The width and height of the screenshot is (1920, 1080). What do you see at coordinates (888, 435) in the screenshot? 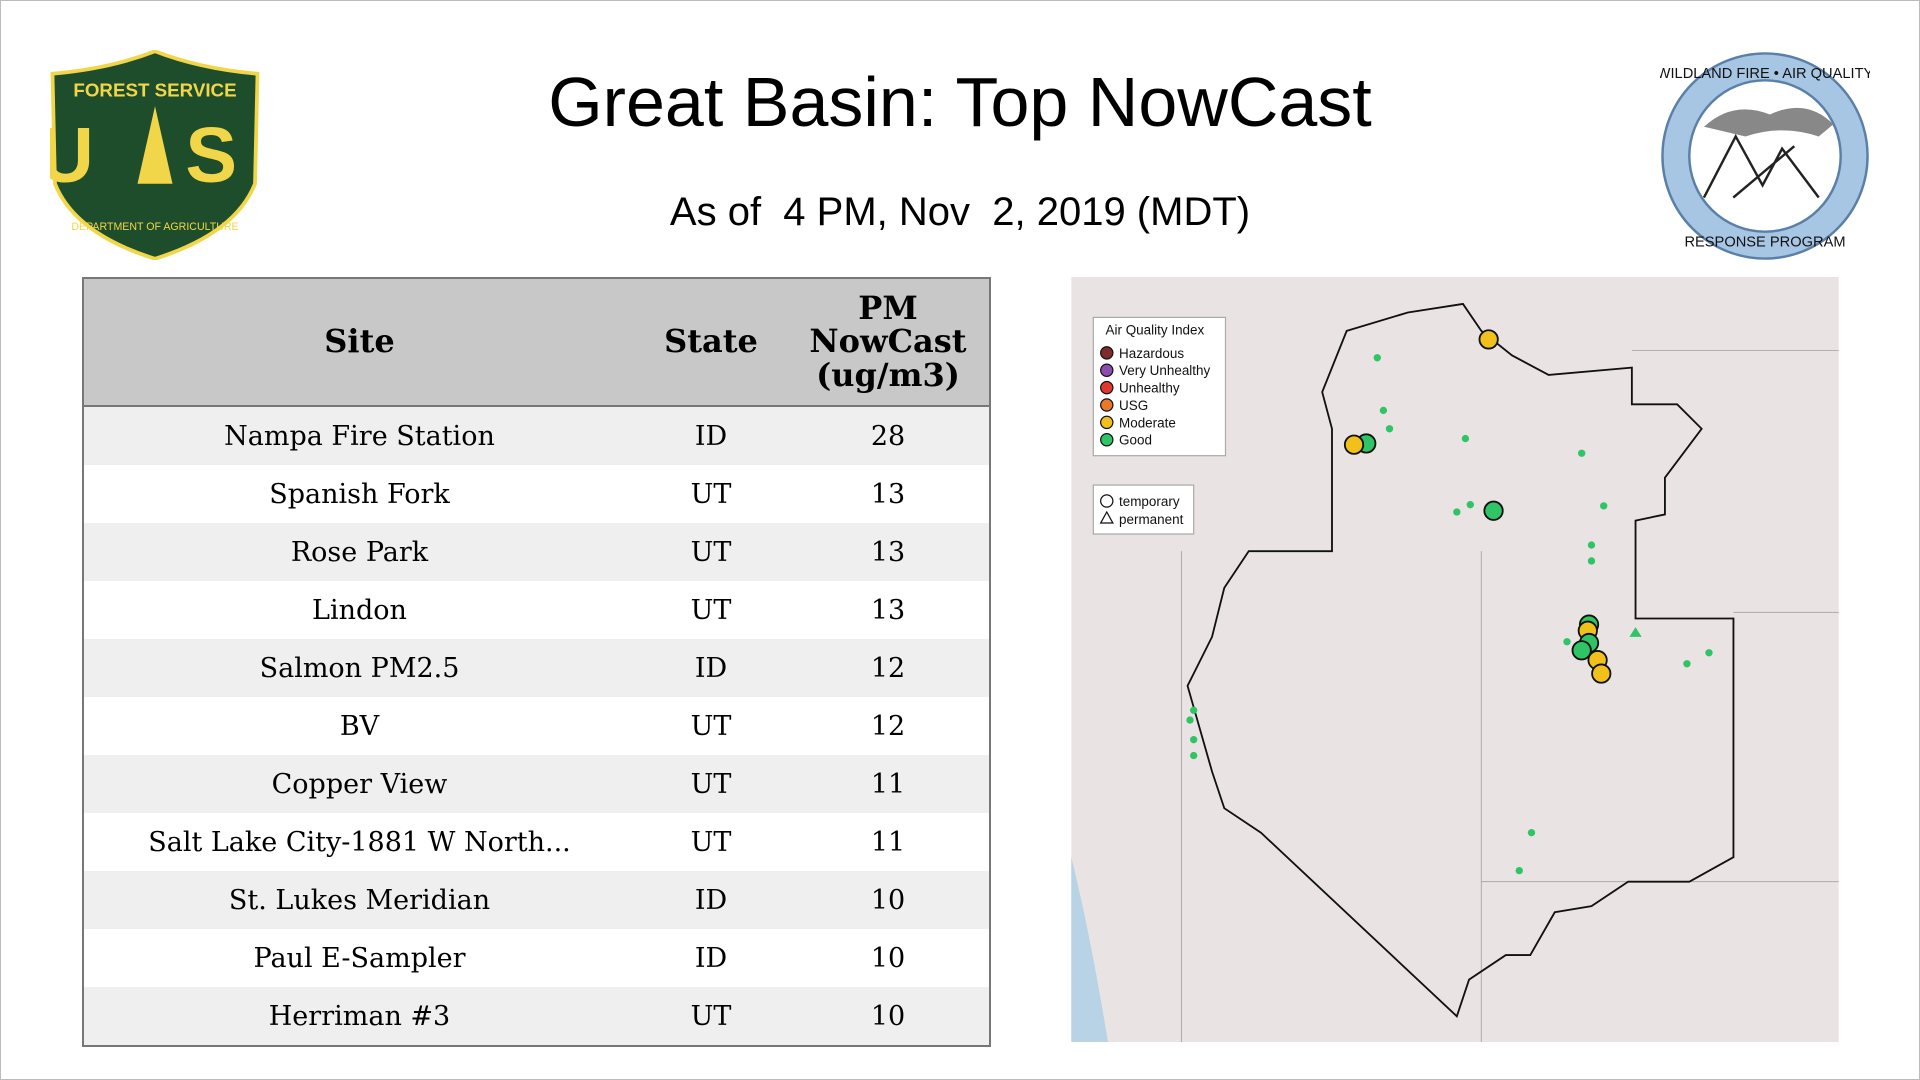
I see `table-cell: 28` at bounding box center [888, 435].